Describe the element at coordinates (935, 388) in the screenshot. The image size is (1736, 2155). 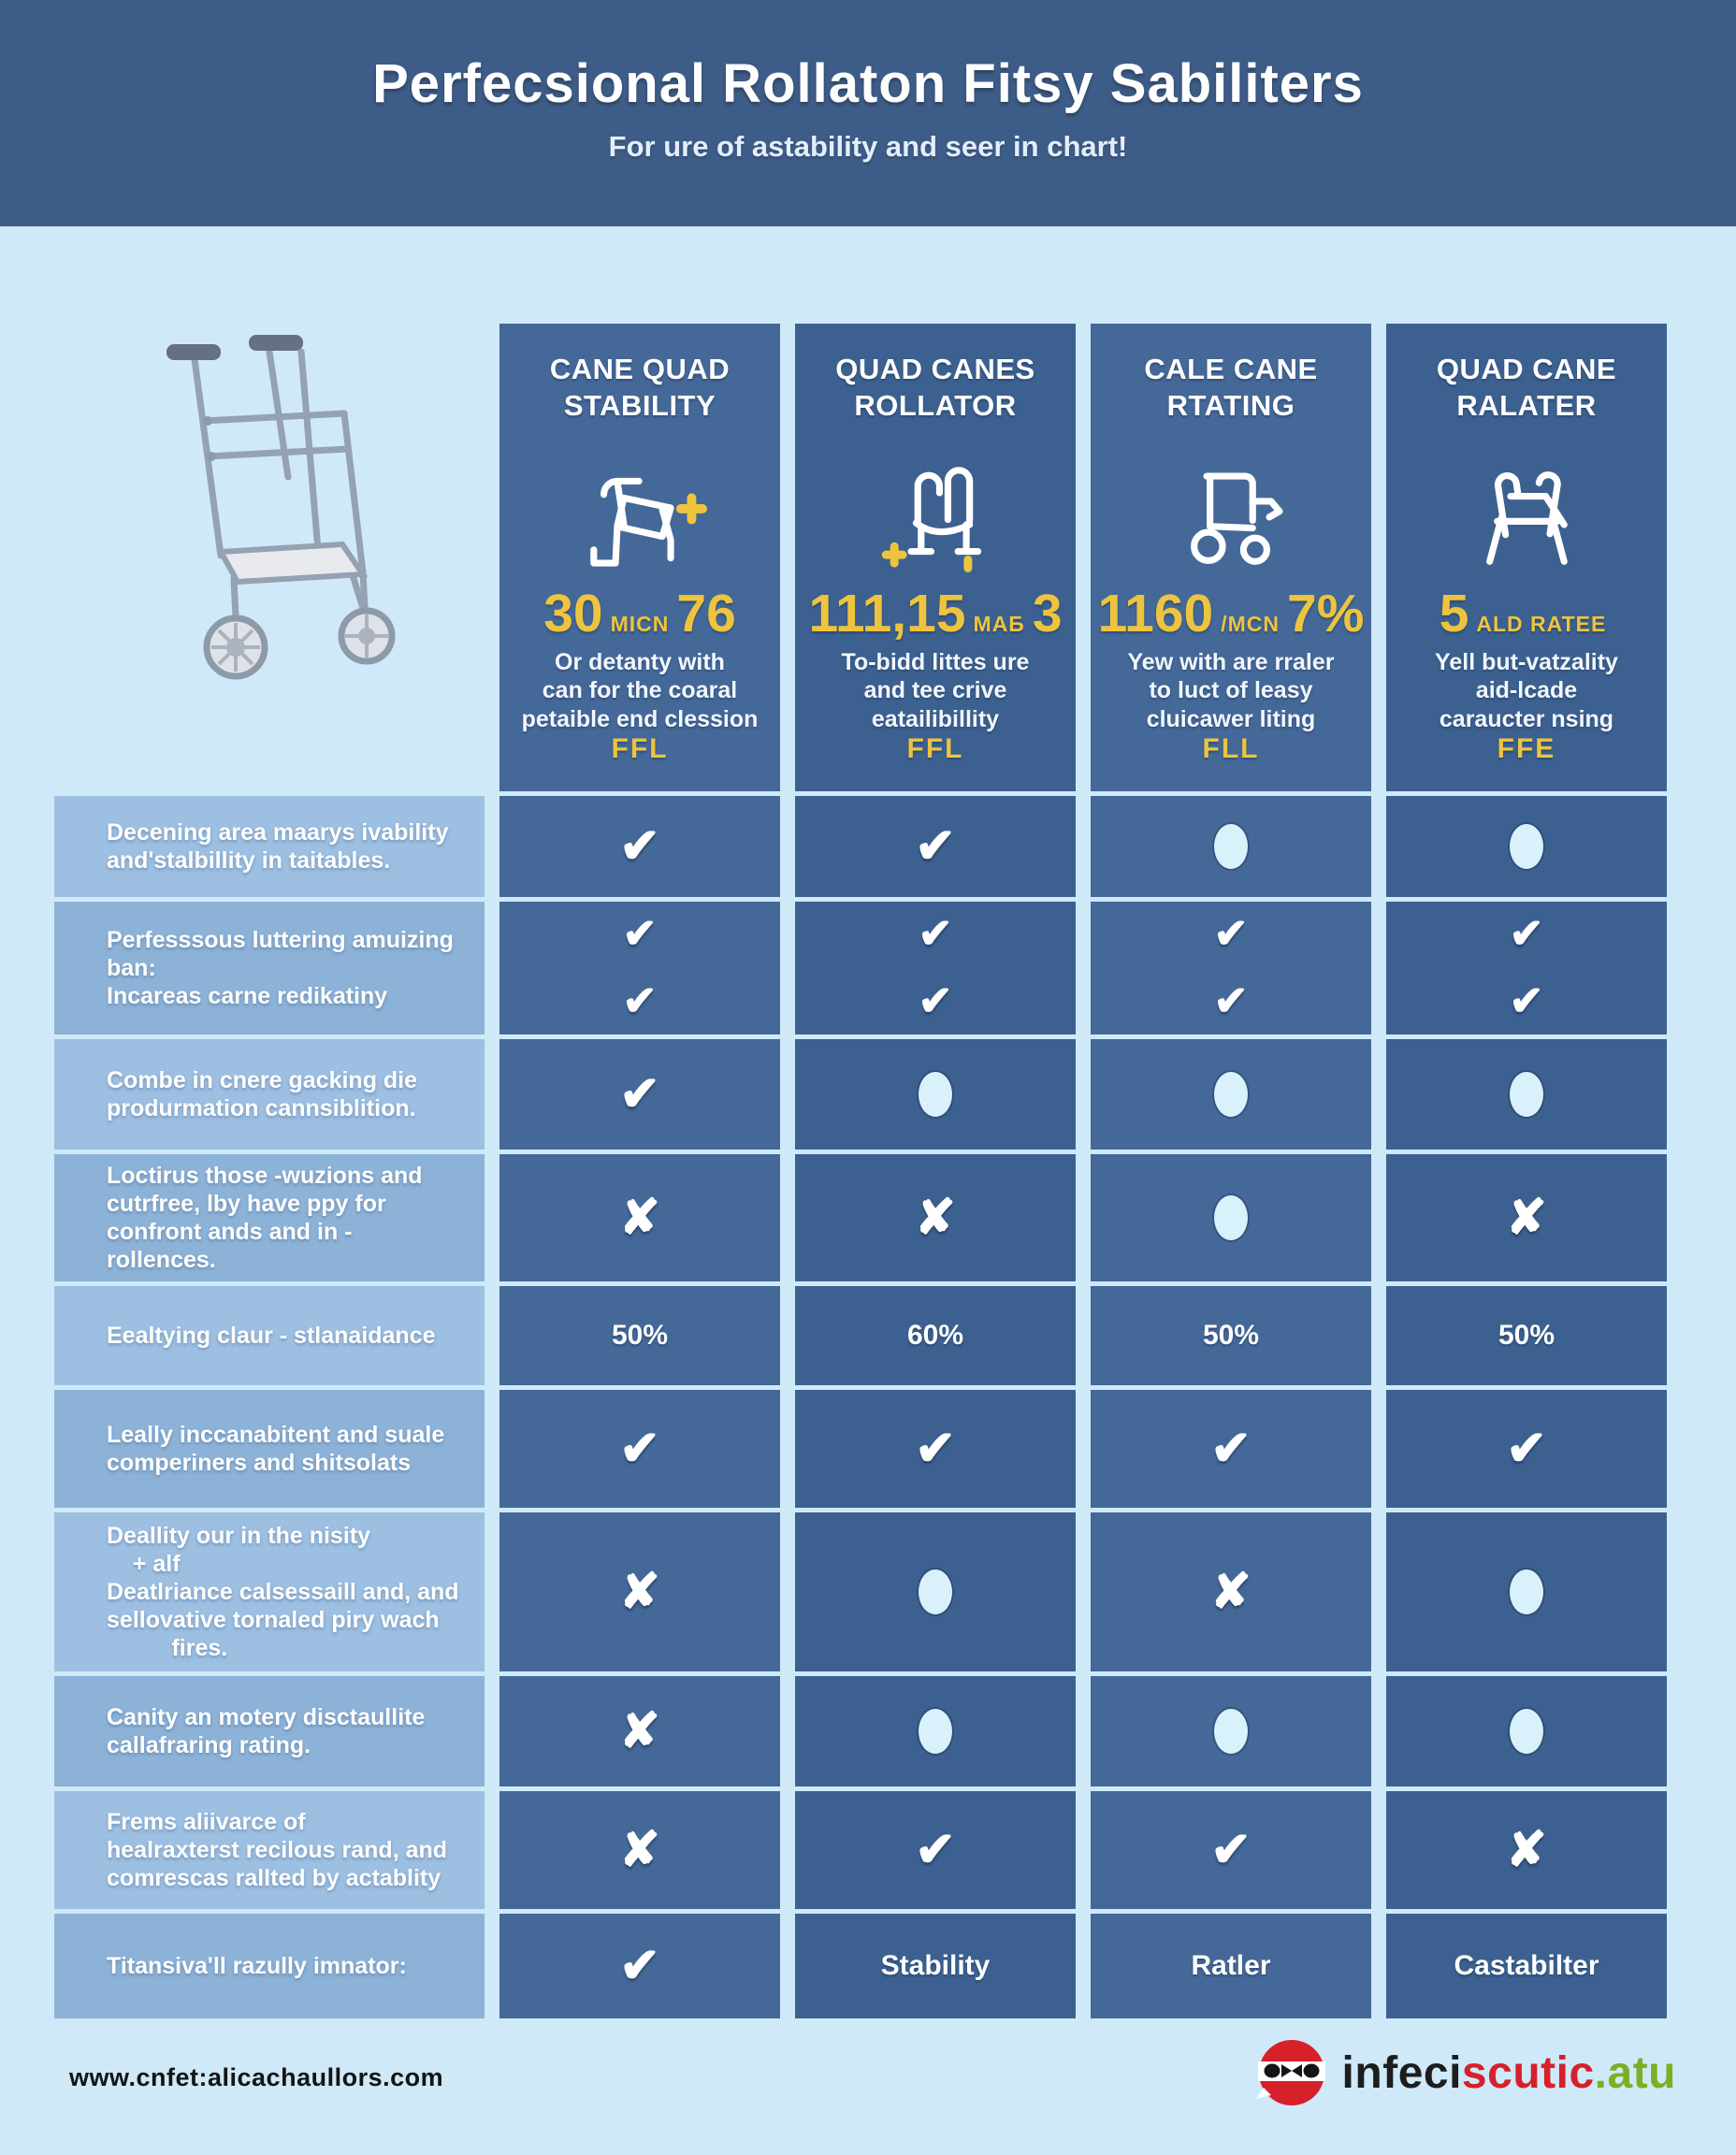
I see `column-title: QUAD CANES ROLLATOR` at that location.